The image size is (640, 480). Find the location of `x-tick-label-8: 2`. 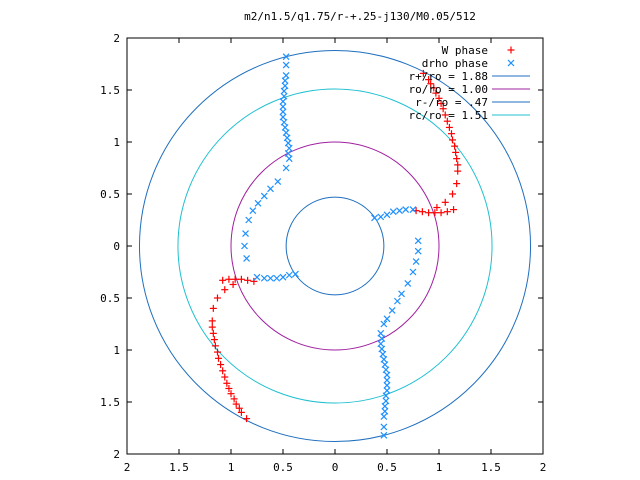

x-tick-label-8: 2 is located at coordinates (543, 467).